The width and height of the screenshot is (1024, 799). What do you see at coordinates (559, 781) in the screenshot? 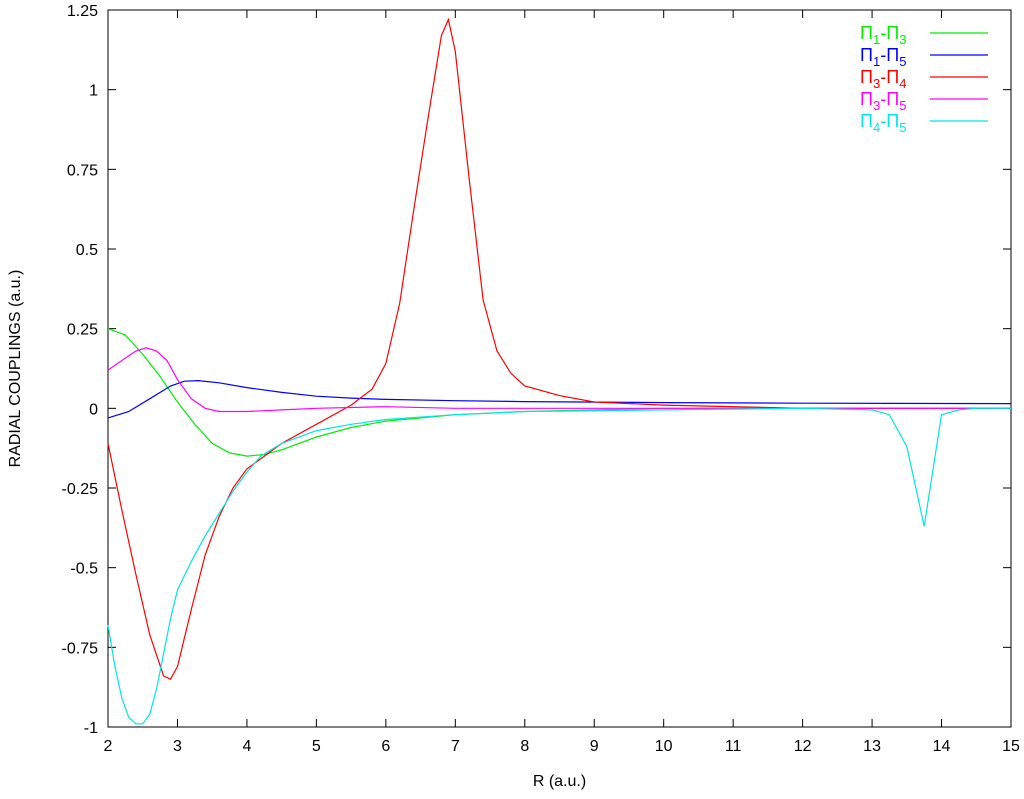
I see `x-axis-title: R (a.u.)` at bounding box center [559, 781].